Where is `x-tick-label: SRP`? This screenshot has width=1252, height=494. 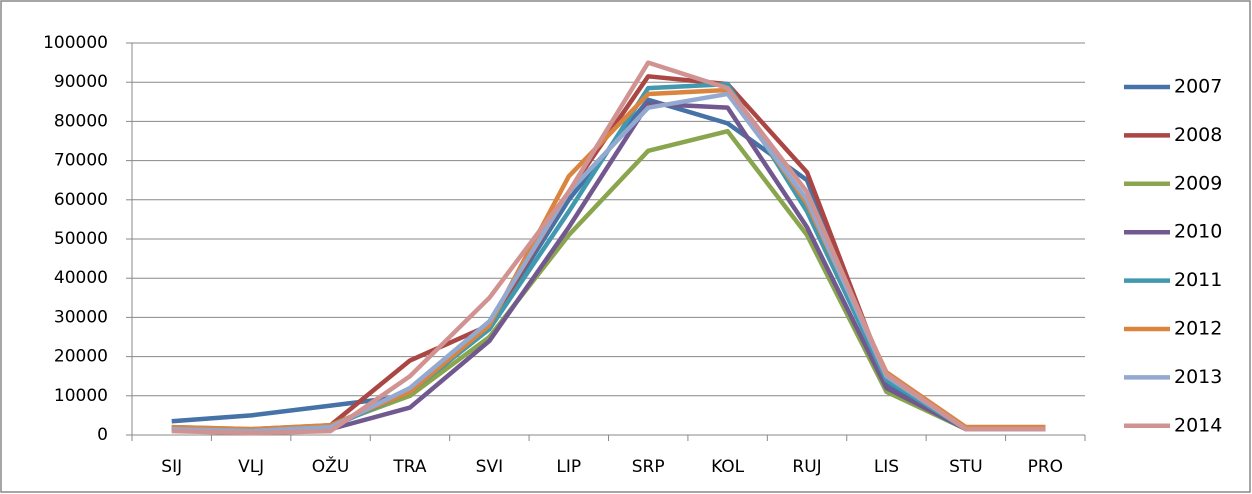
x-tick-label: SRP is located at coordinates (648, 467).